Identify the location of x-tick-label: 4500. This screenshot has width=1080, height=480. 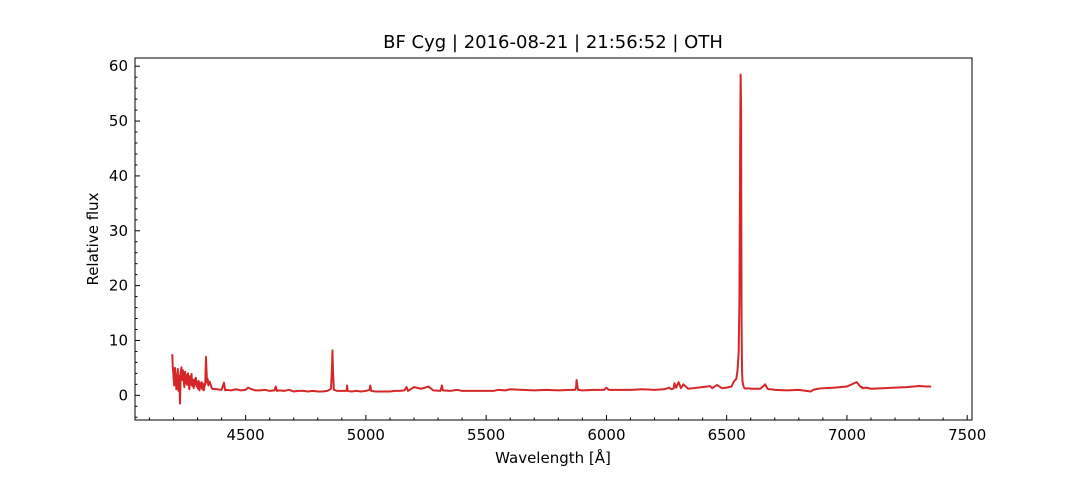
(246, 435).